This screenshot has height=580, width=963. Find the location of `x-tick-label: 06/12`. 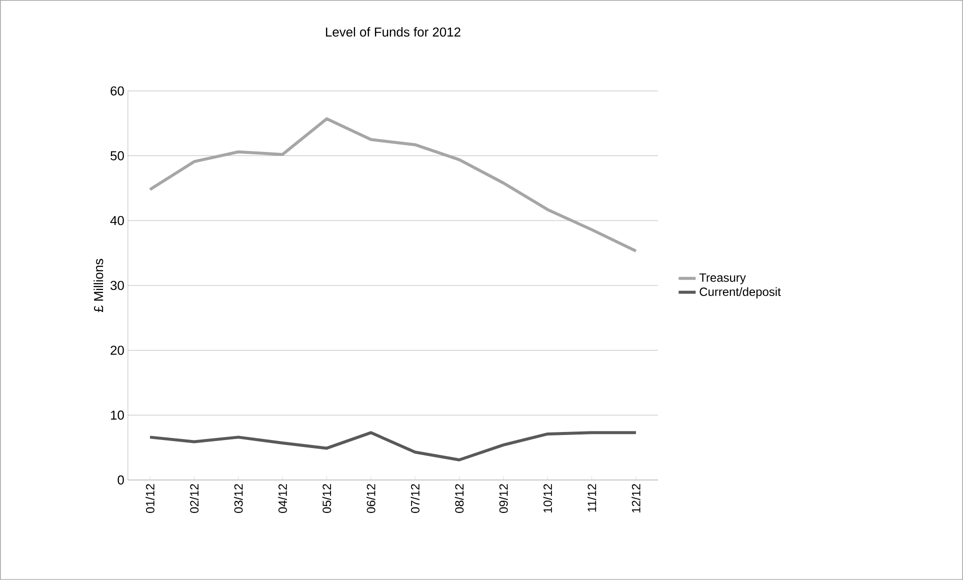

x-tick-label: 06/12 is located at coordinates (371, 499).